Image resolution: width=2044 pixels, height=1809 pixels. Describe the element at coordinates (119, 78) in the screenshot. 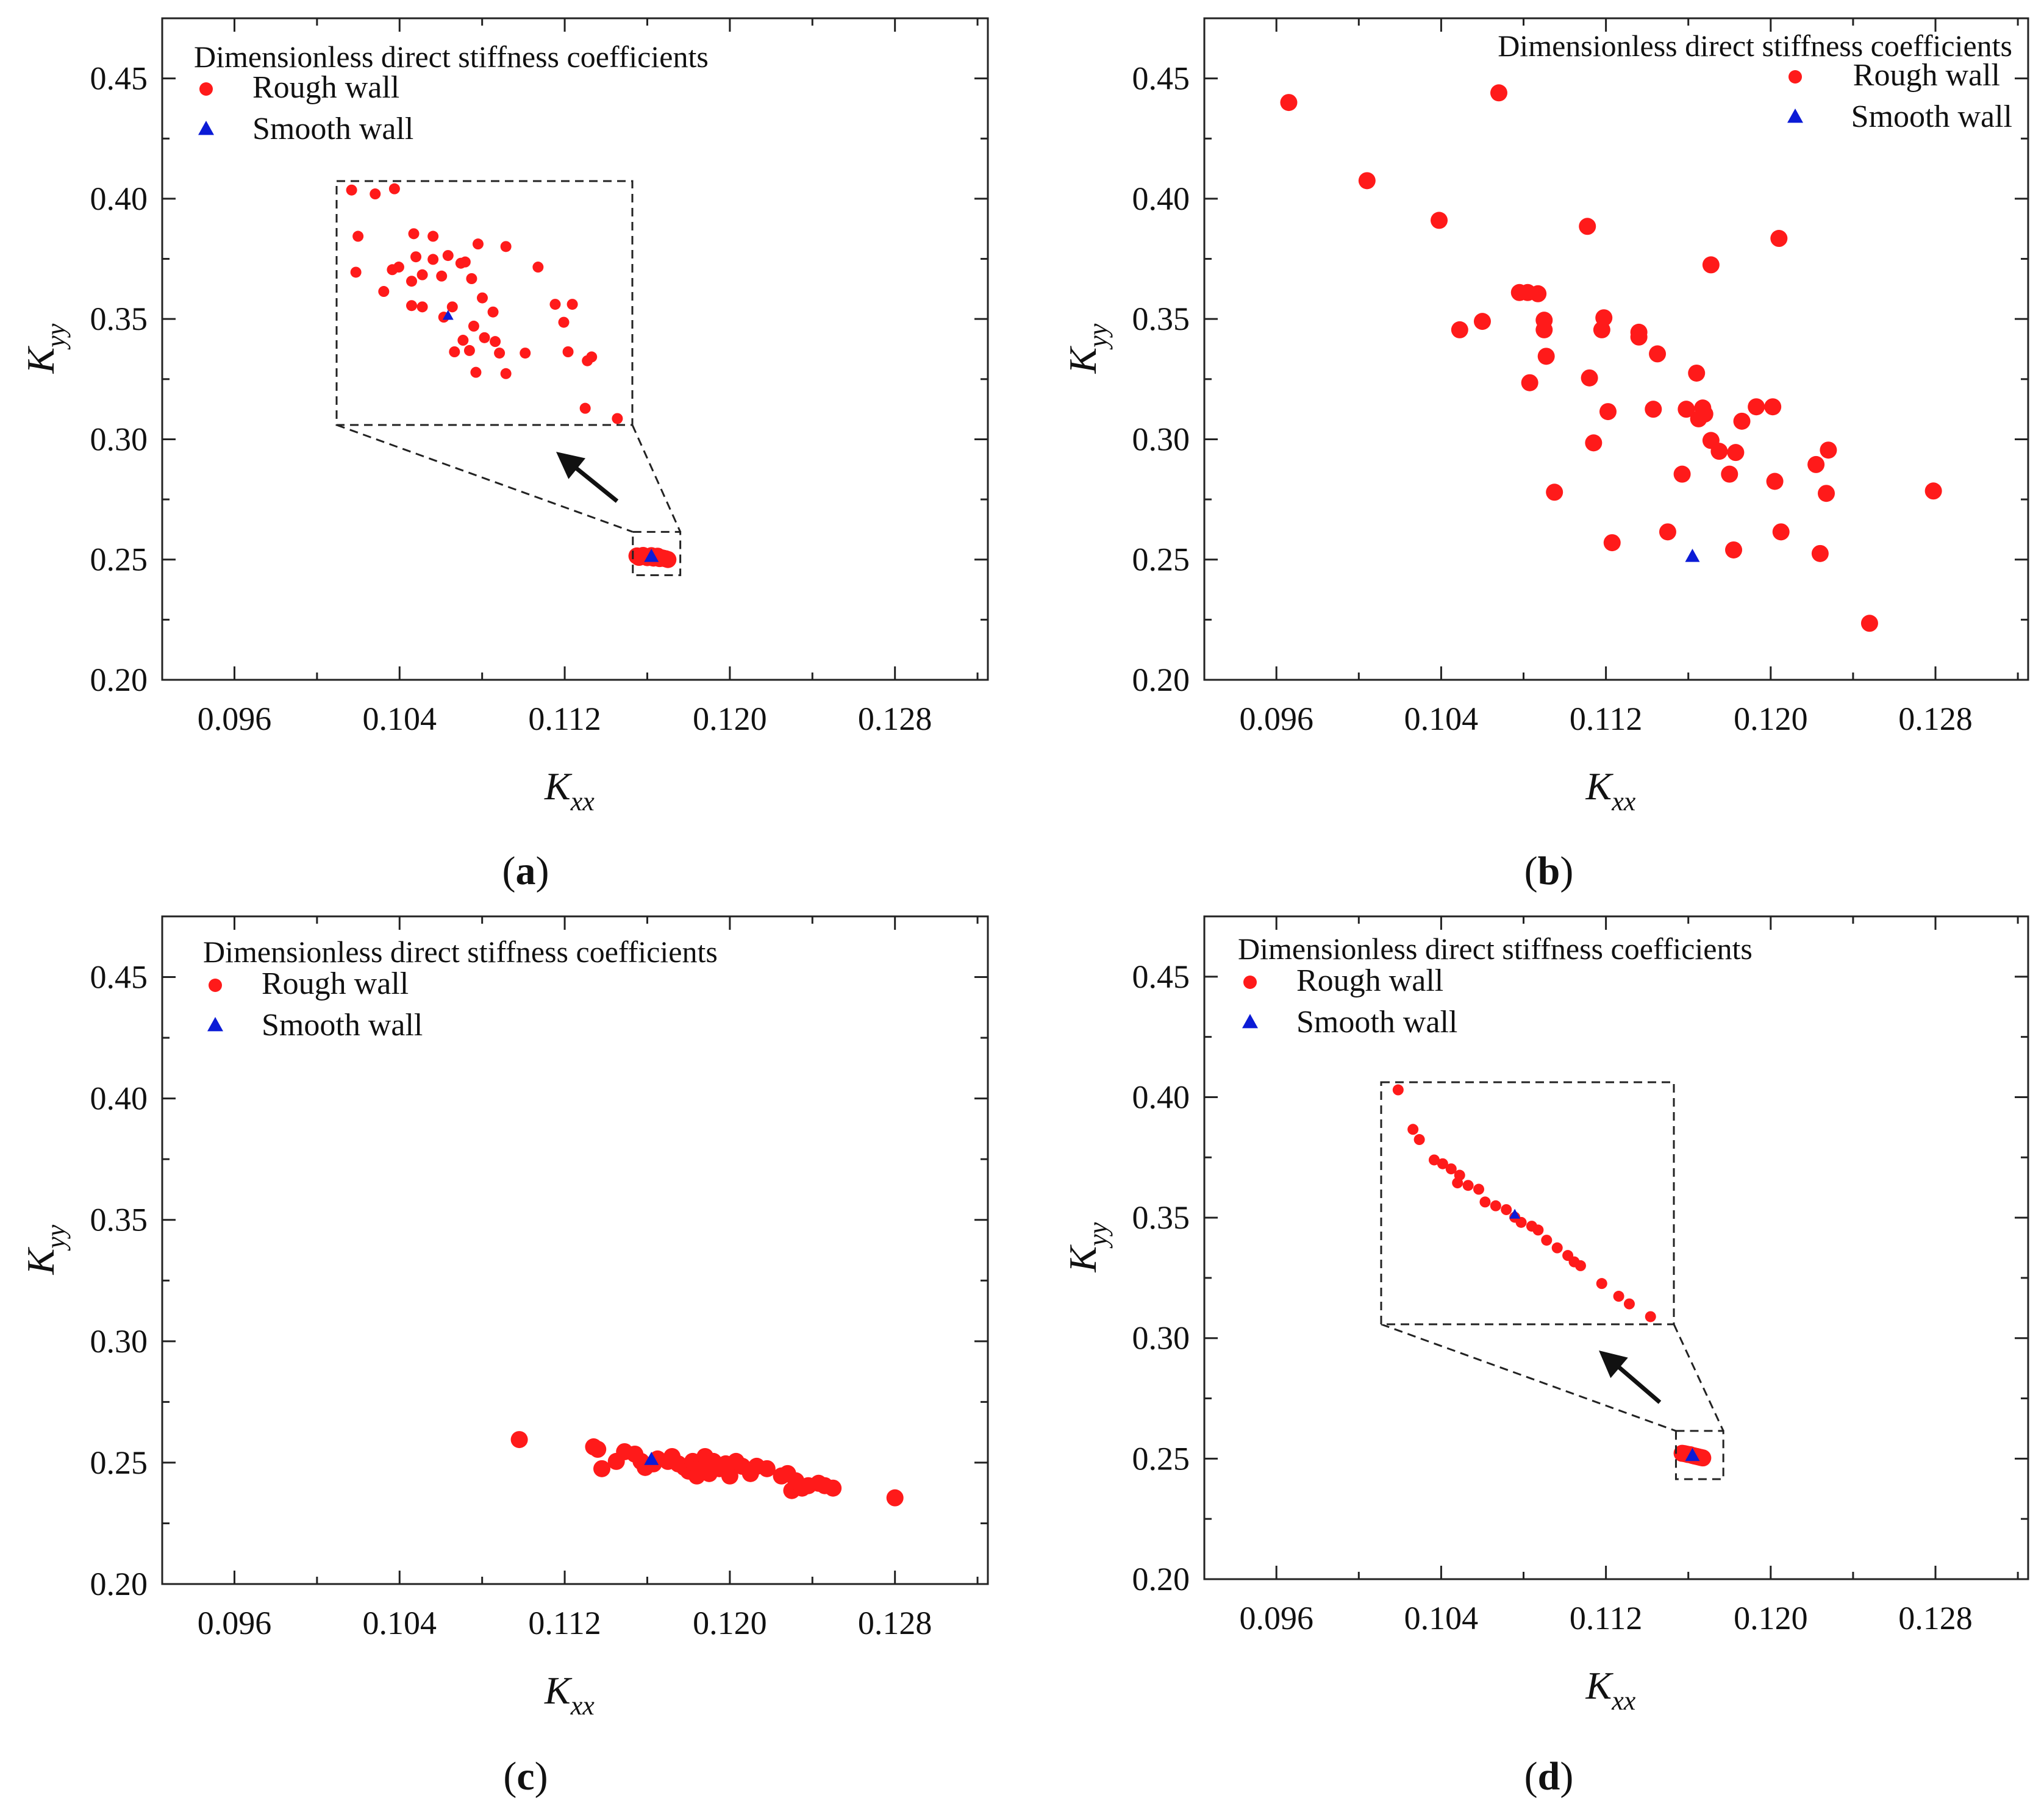

I see `y-tick-label: 0.45` at that location.